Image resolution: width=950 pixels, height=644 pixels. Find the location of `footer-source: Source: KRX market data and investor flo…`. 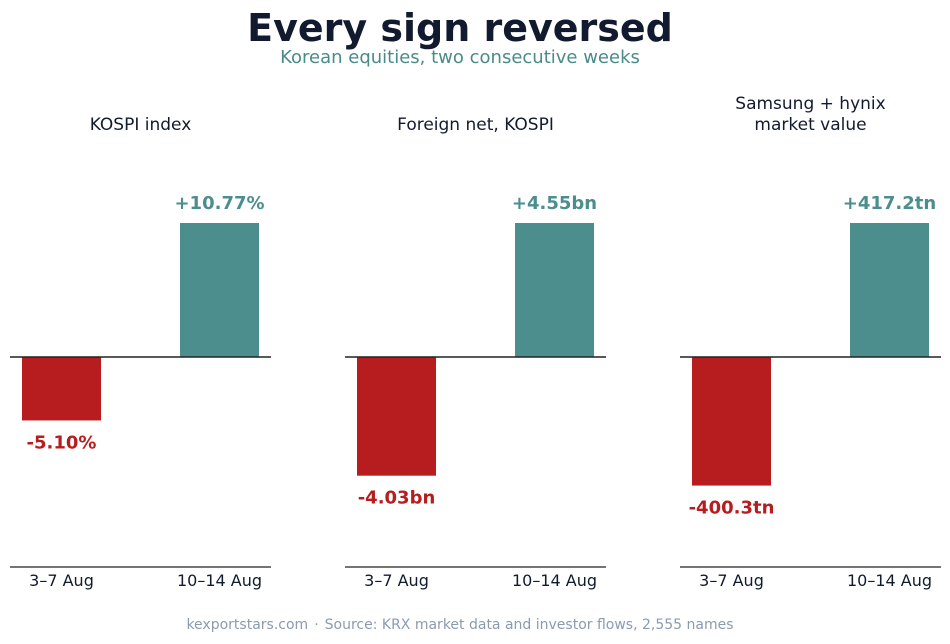

footer-source: Source: KRX market data and investor flo… is located at coordinates (529, 625).